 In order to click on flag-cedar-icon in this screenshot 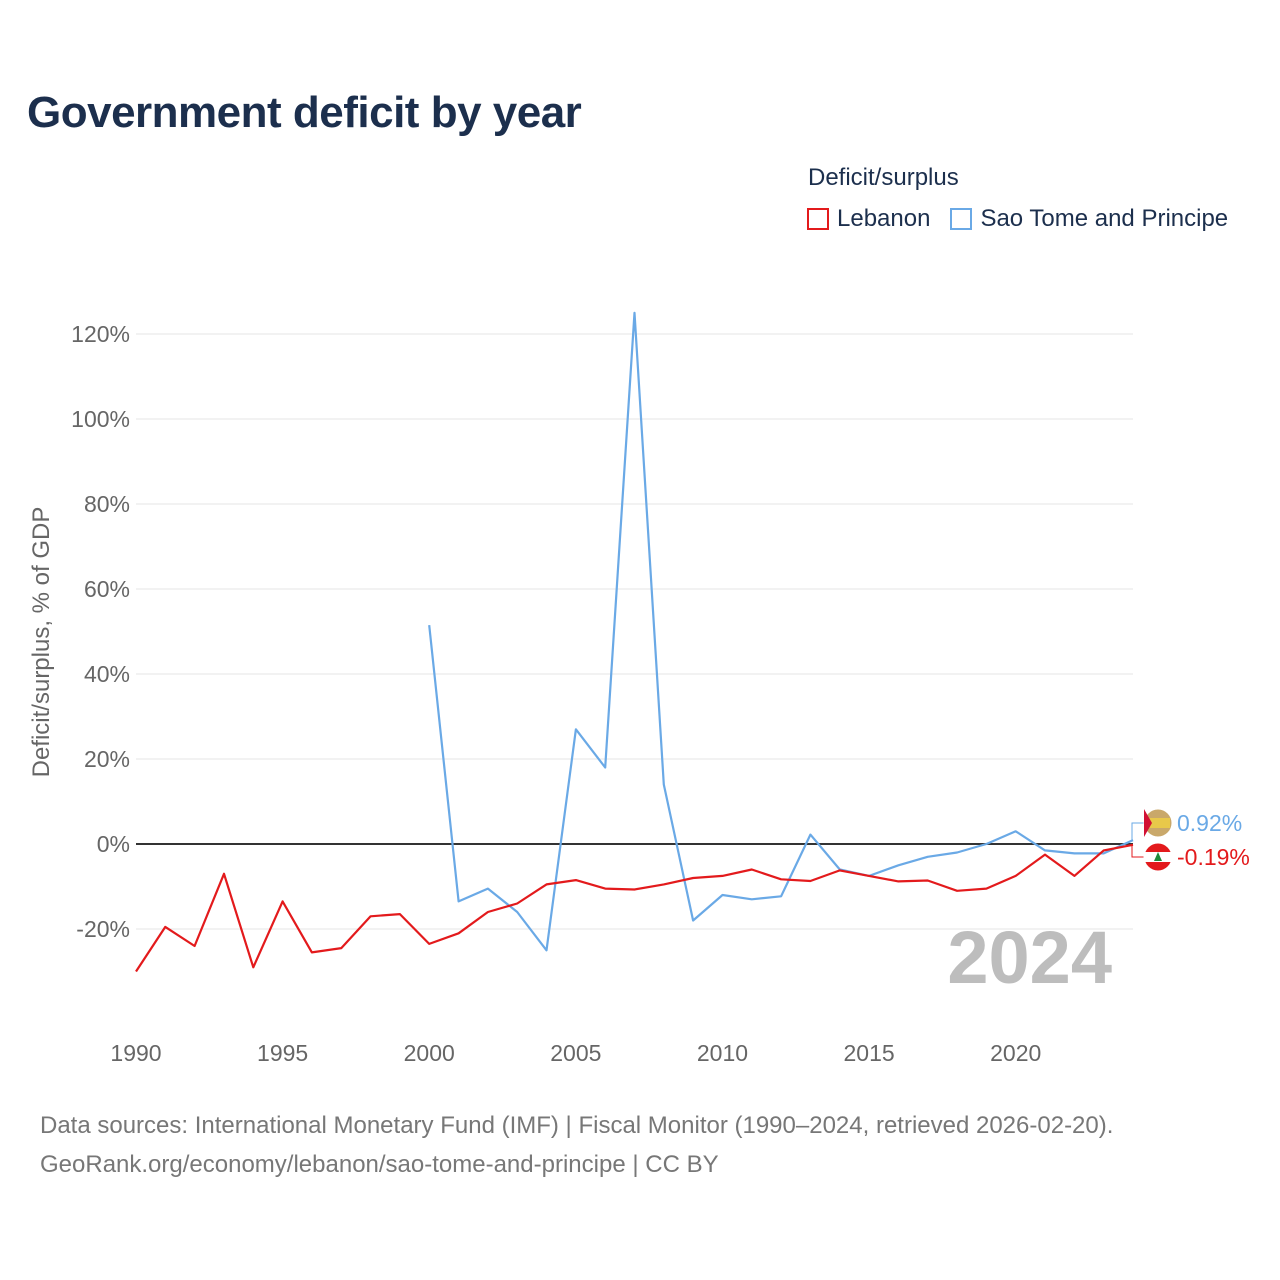, I will do `click(1158, 856)`.